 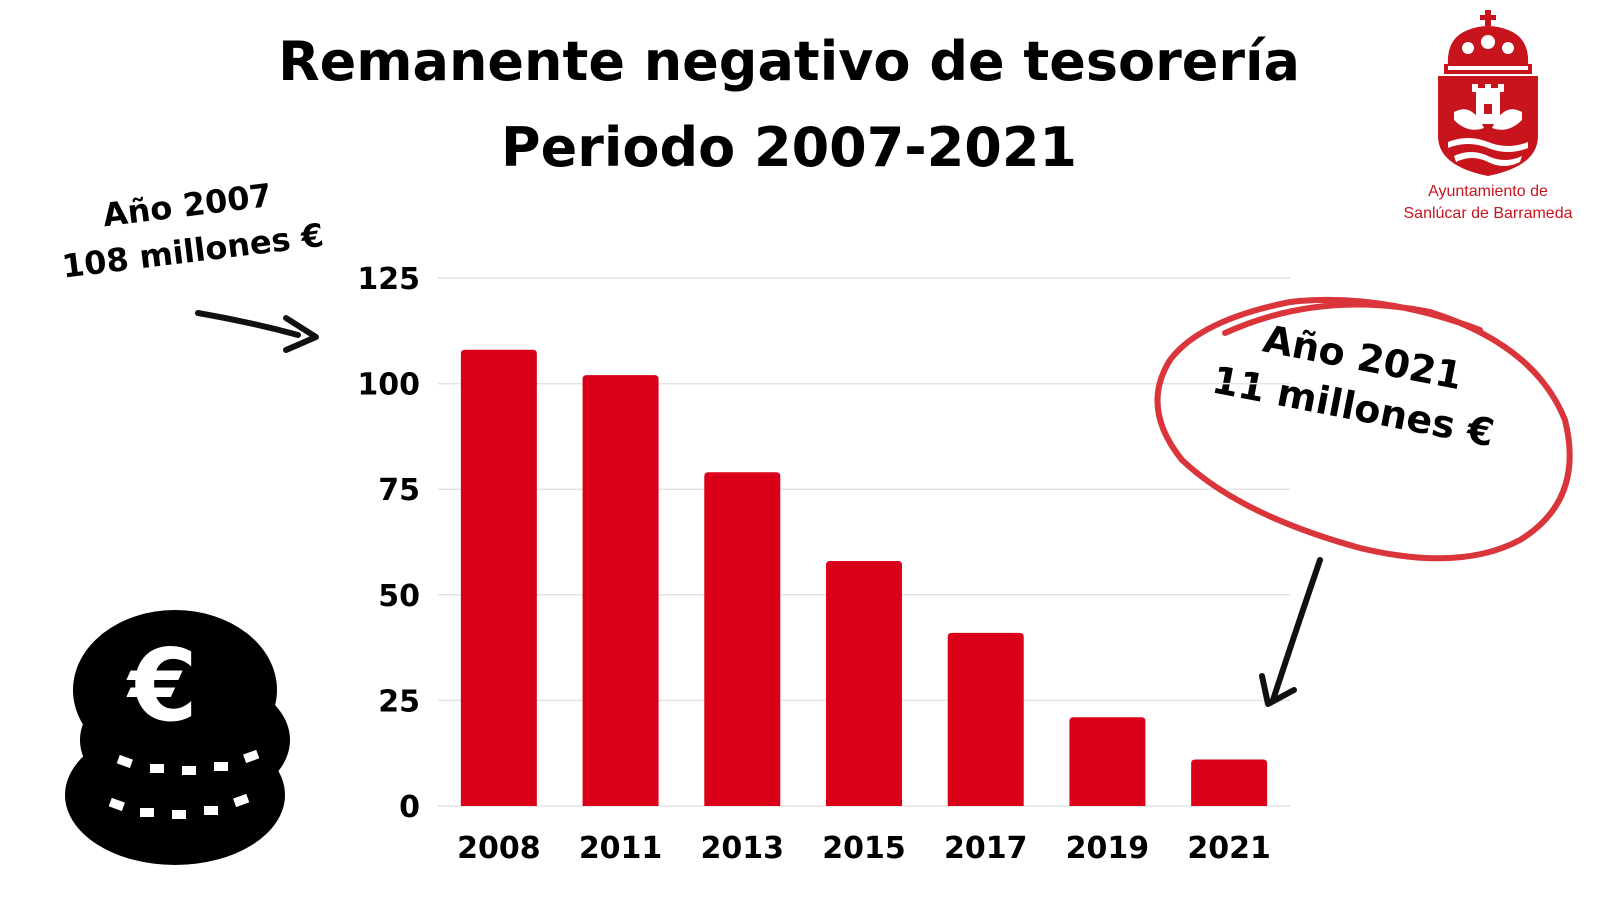 I want to click on city-council-logo: Ayuntamiento de Sanlúcar de Barrameda, so click(x=1488, y=123).